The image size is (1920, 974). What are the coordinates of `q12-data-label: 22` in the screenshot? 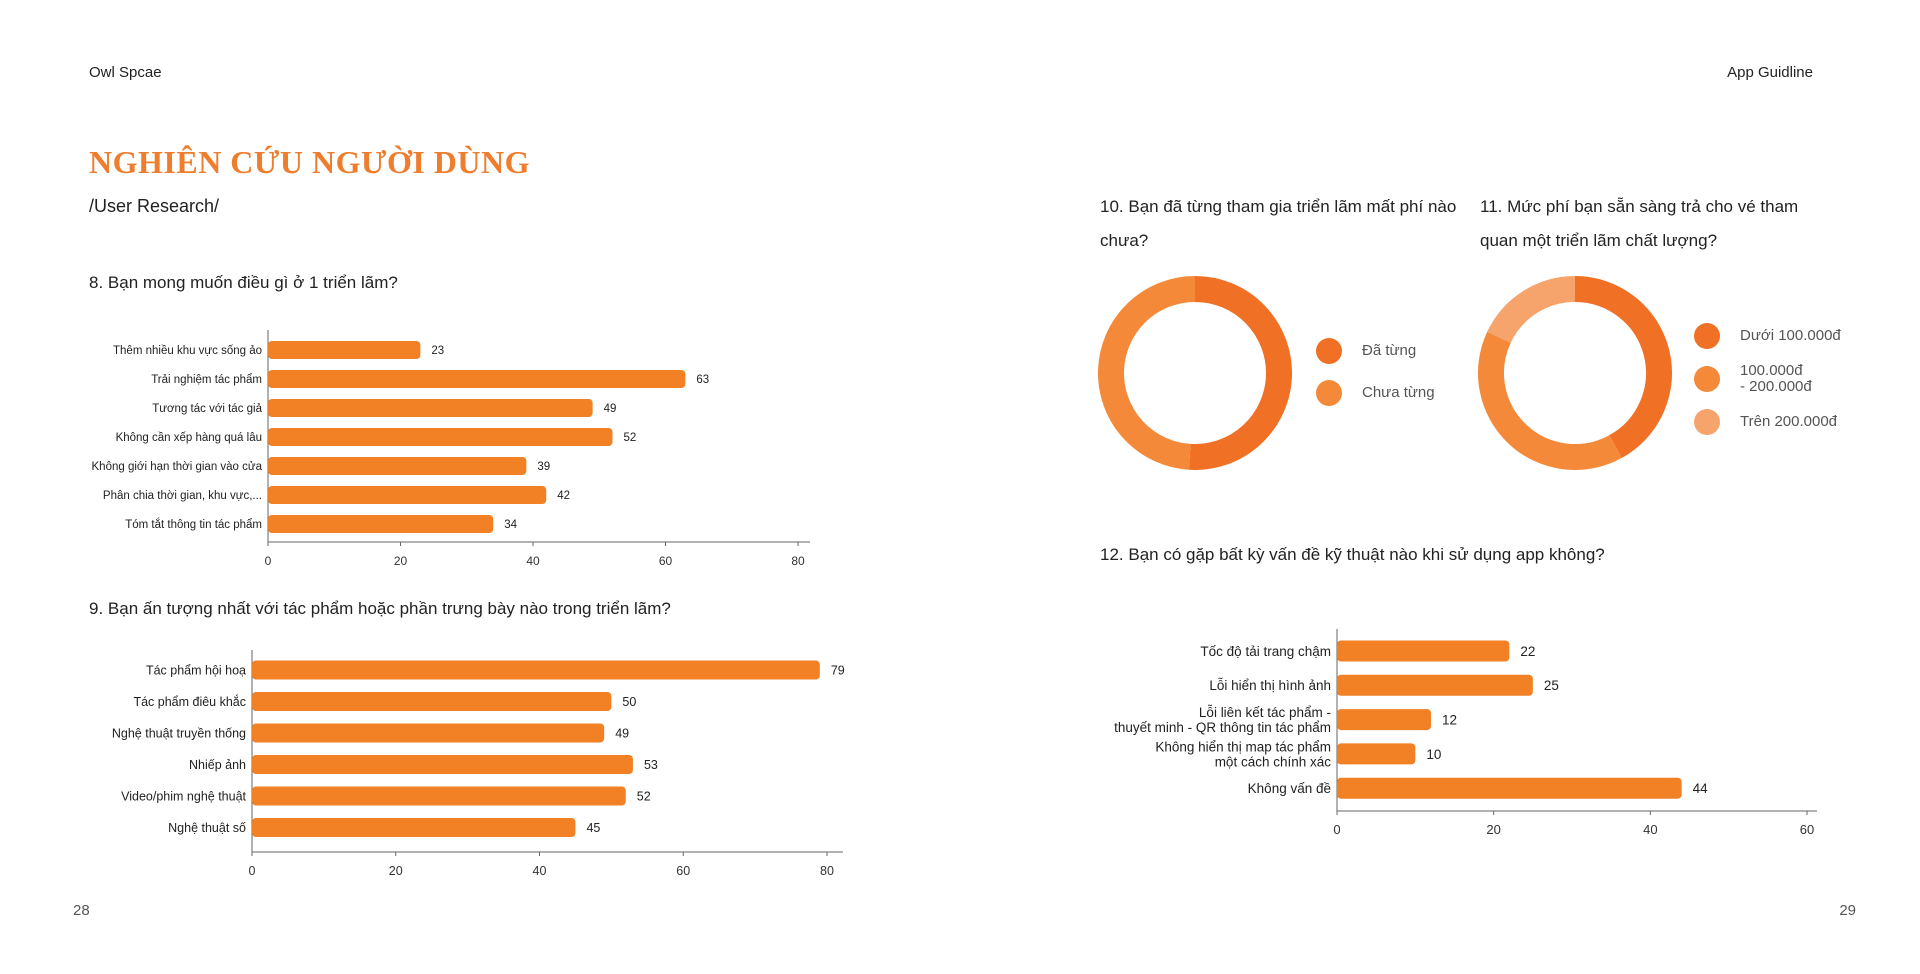 It's located at (1527, 651).